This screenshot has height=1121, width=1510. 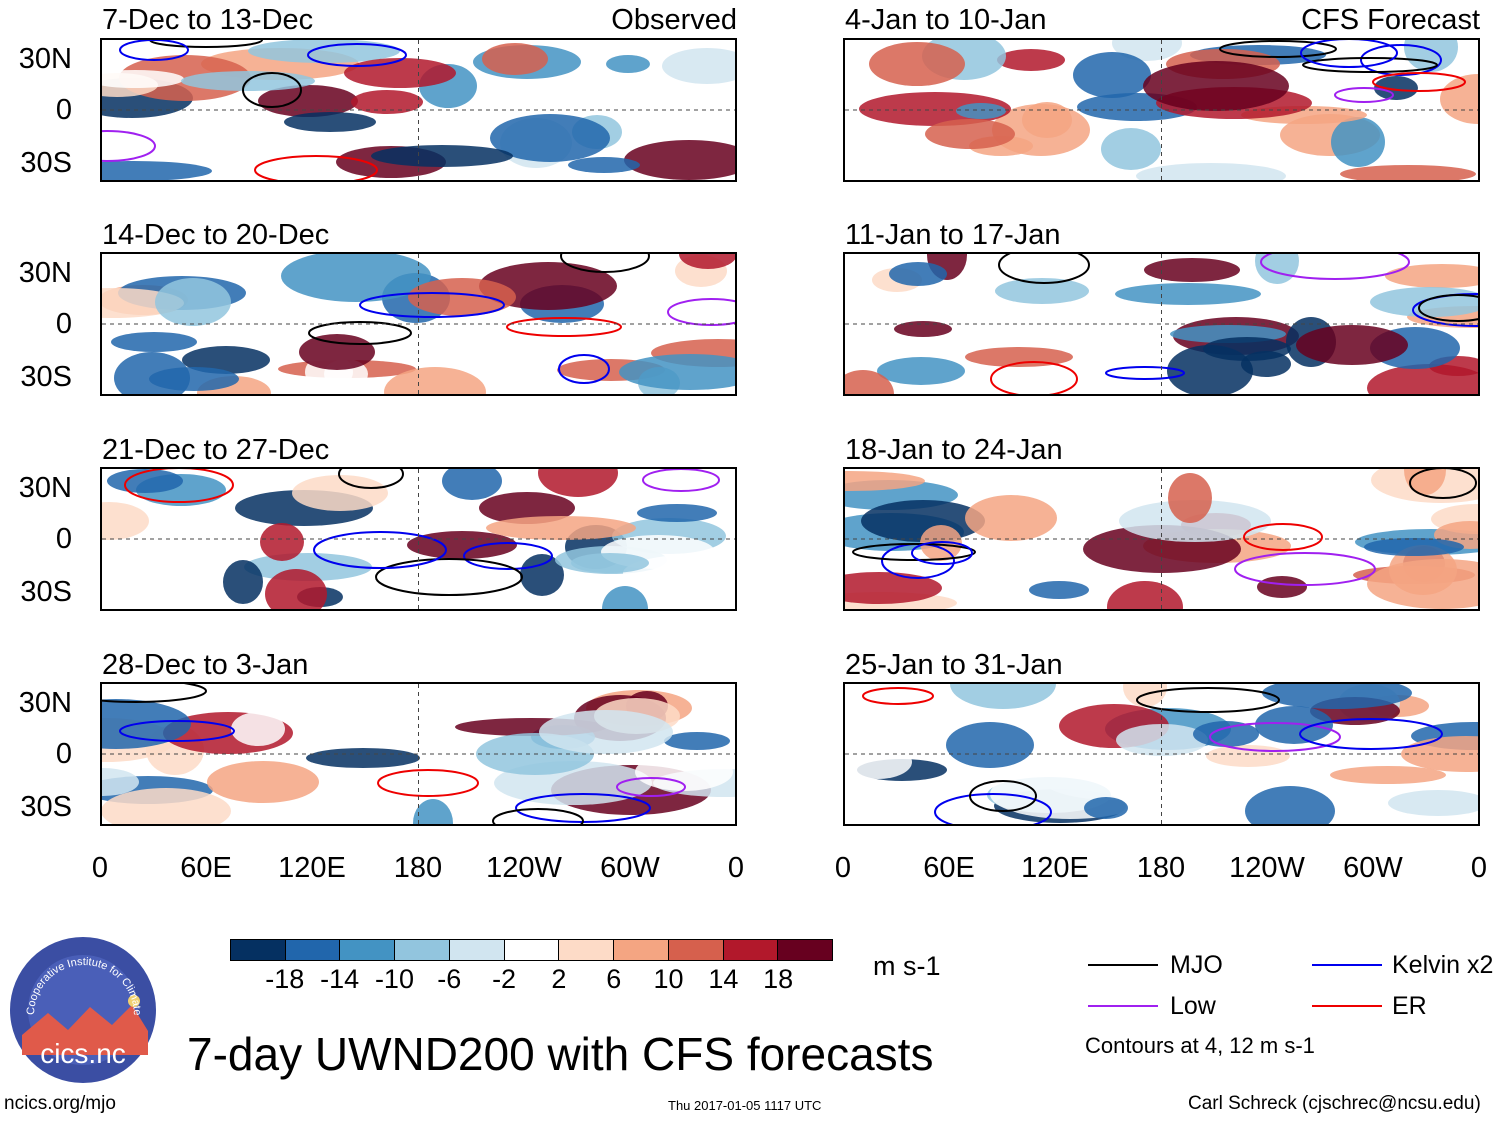 What do you see at coordinates (216, 235) in the screenshot?
I see `panel-title: 14-Dec to 20-Dec` at bounding box center [216, 235].